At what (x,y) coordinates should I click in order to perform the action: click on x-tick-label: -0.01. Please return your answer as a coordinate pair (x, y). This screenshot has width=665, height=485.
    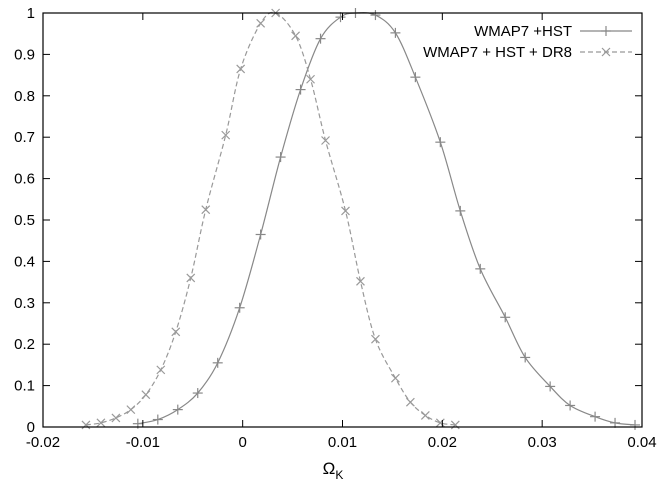
    Looking at the image, I should click on (143, 442).